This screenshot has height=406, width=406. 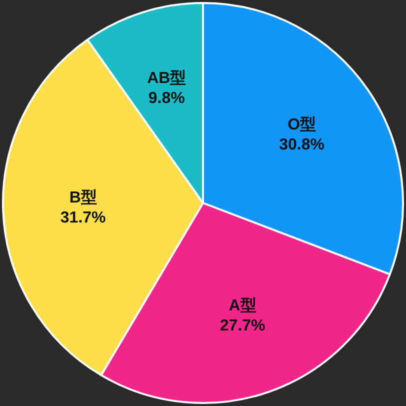 I want to click on slice-label: B型, so click(x=83, y=197).